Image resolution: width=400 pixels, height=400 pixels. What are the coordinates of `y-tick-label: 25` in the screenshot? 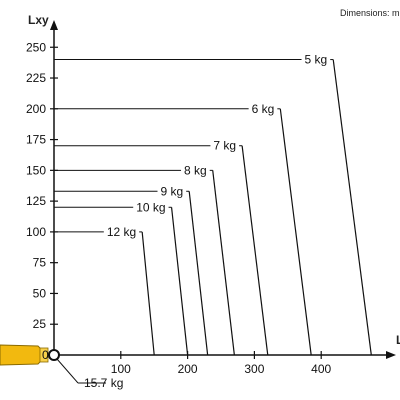 It's located at (40, 324).